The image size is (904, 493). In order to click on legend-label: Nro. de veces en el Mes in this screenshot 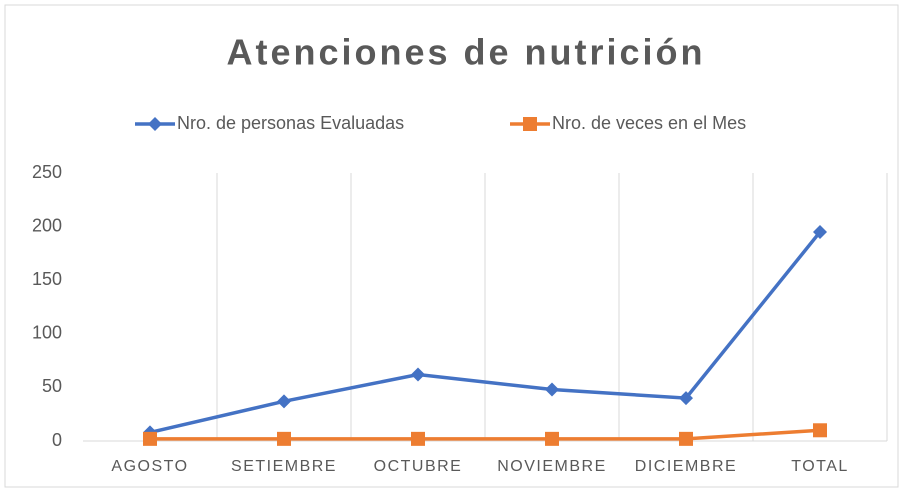, I will do `click(649, 123)`.